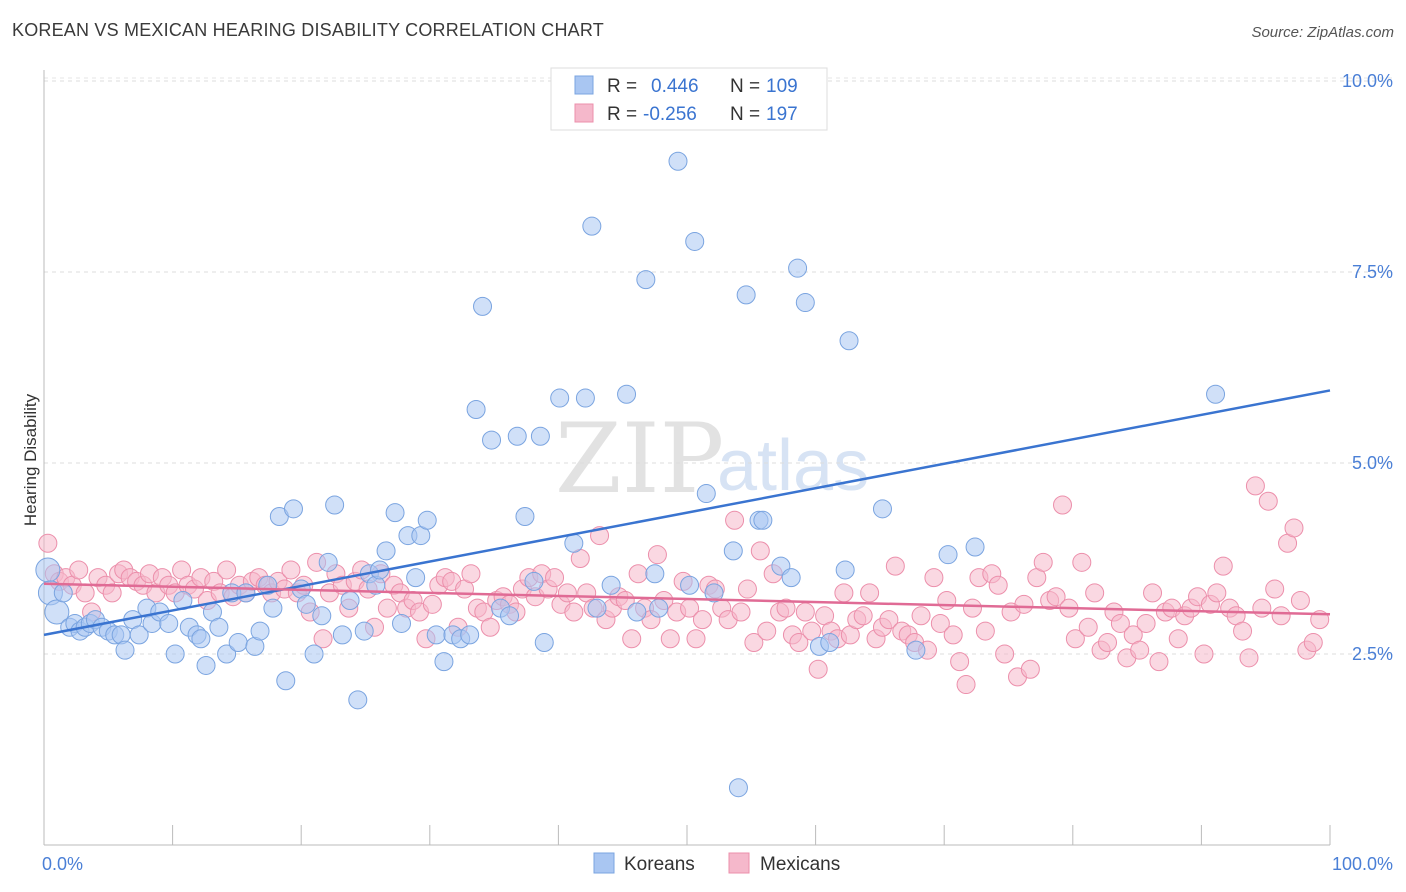 The height and width of the screenshot is (892, 1406). I want to click on y-tick-label-3: 10.0%, so click(1367, 81).